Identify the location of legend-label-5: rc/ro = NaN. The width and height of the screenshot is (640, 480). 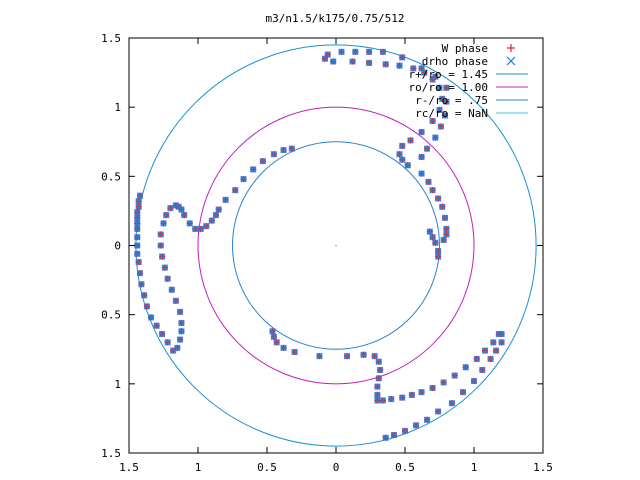
(451, 113).